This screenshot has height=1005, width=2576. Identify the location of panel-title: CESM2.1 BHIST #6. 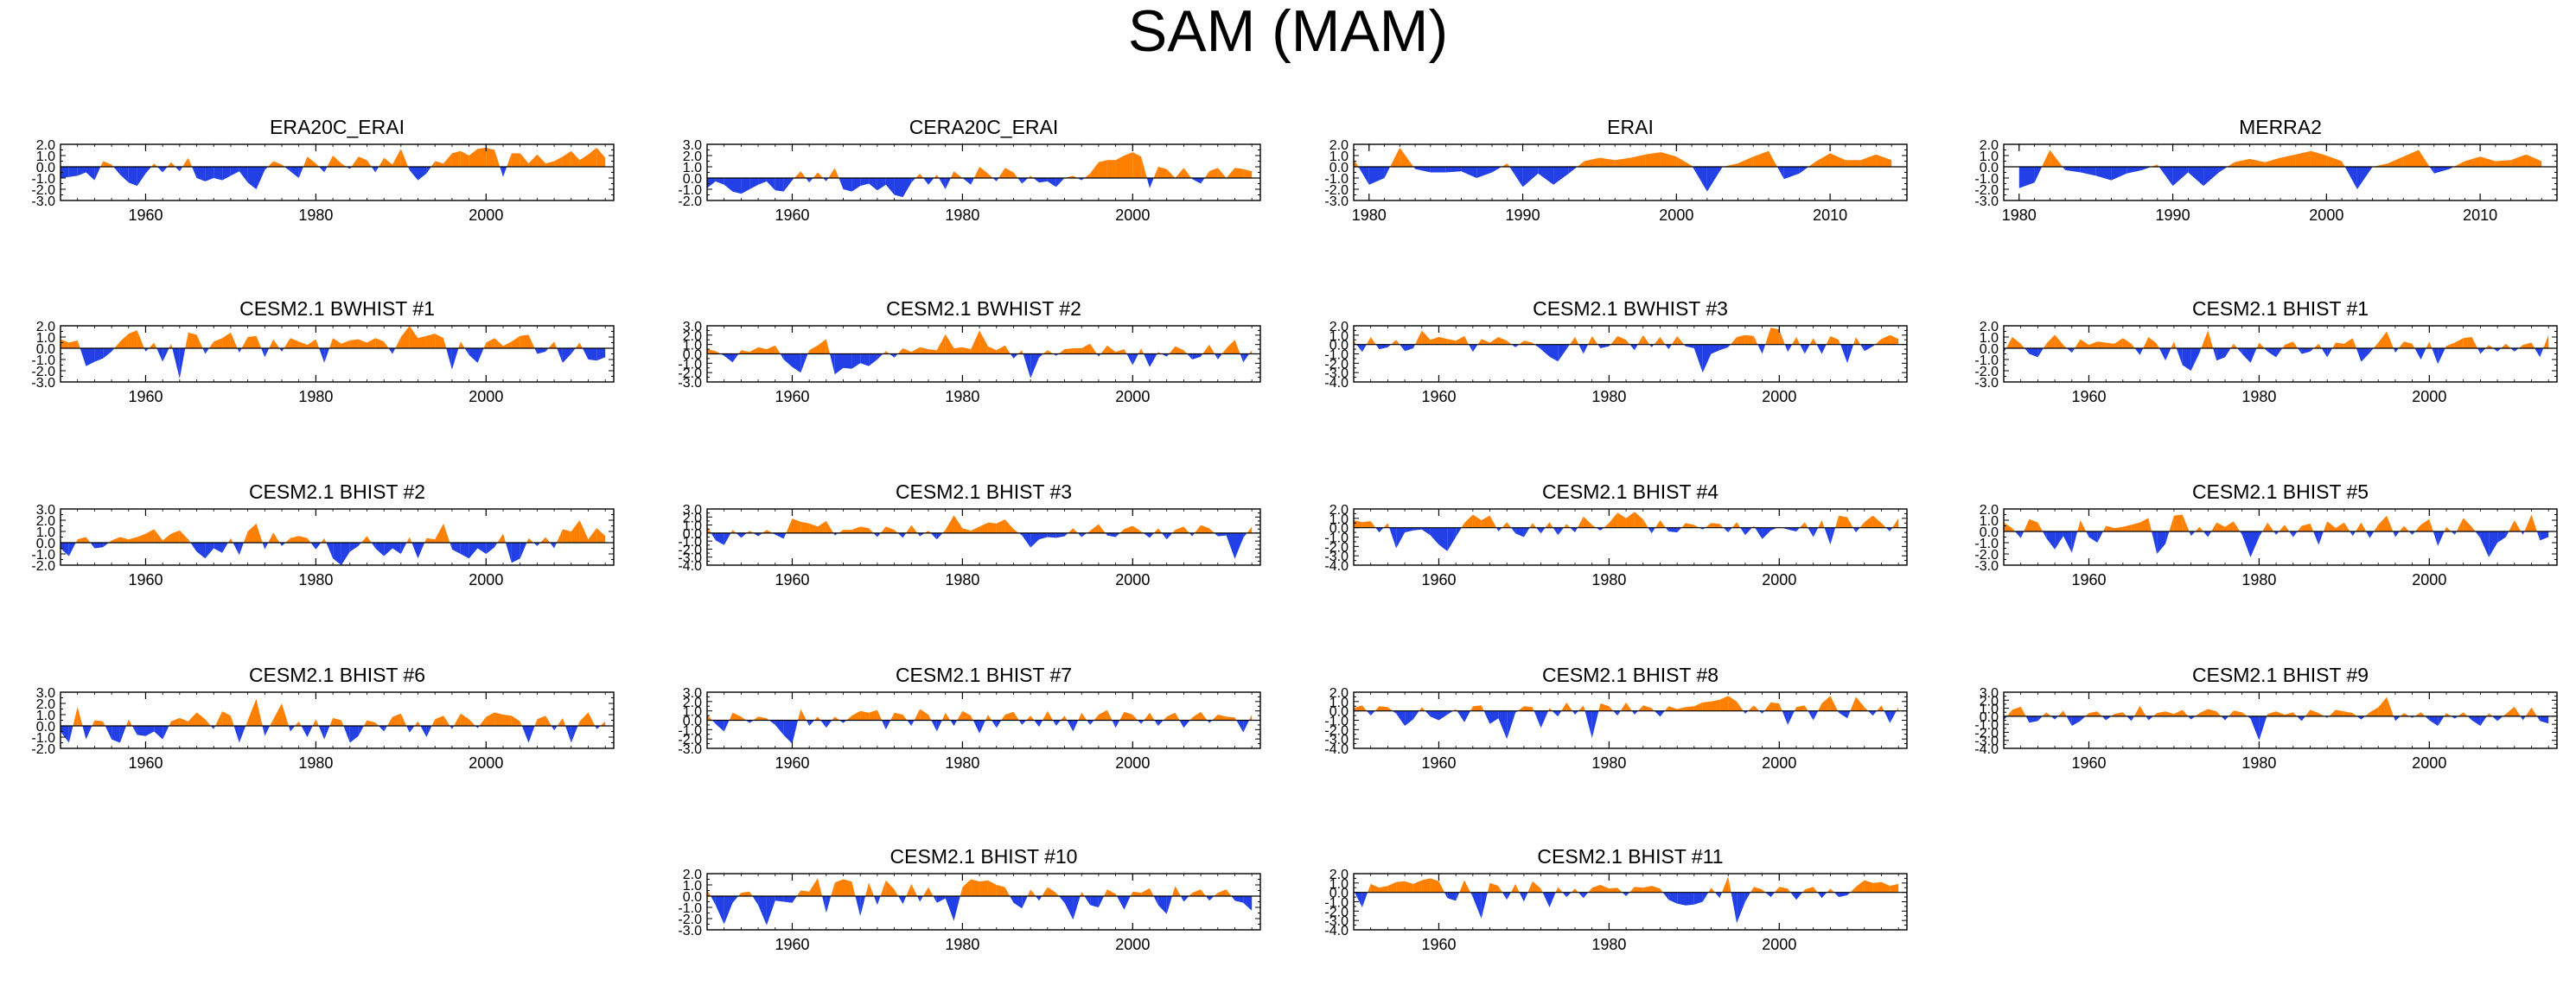
(337, 675).